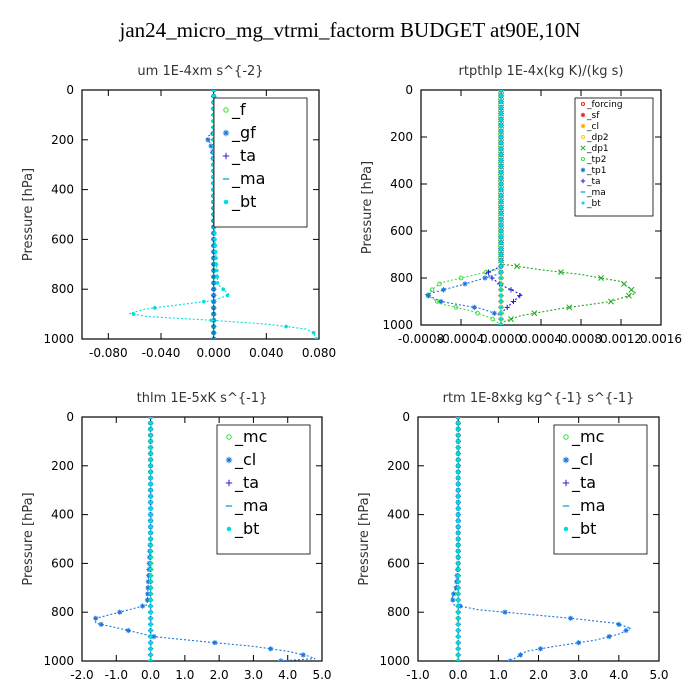 The width and height of the screenshot is (700, 700). What do you see at coordinates (266, 353) in the screenshot?
I see `x-tick-label: 0.040` at bounding box center [266, 353].